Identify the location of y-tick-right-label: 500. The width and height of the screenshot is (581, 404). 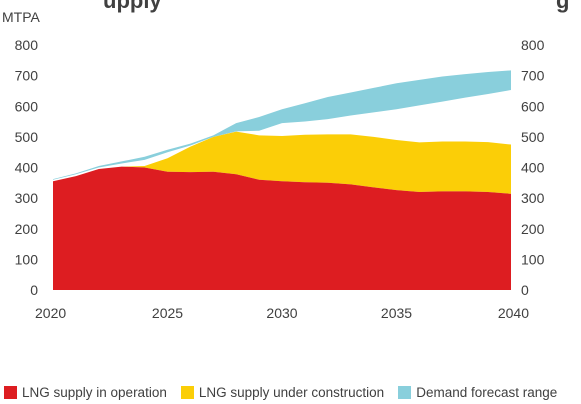
(533, 137).